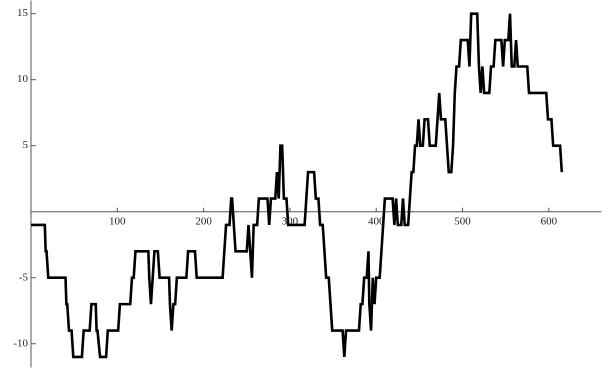 The image size is (602, 368). Describe the element at coordinates (20, 343) in the screenshot. I see `y-tick-label: -10` at that location.